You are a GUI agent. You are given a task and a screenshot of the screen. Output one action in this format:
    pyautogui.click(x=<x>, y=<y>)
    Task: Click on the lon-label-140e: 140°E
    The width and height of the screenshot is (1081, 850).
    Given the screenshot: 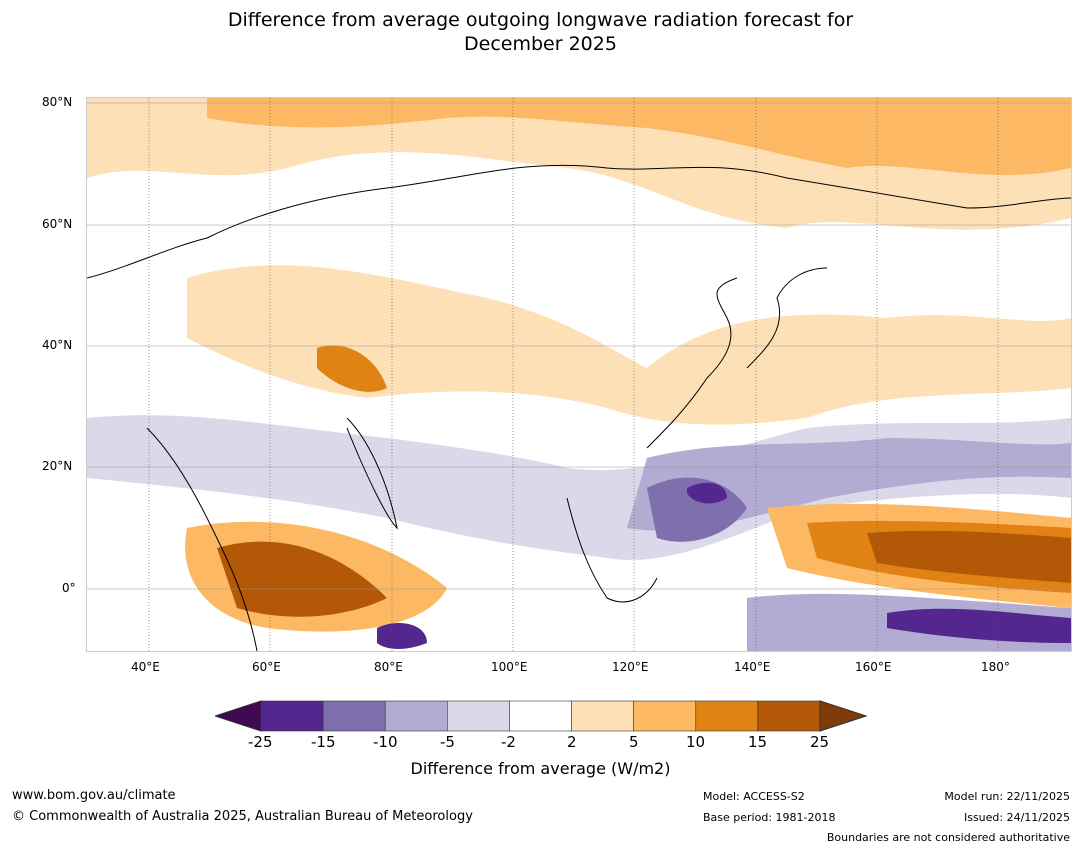 What is the action you would take?
    pyautogui.click(x=752, y=667)
    